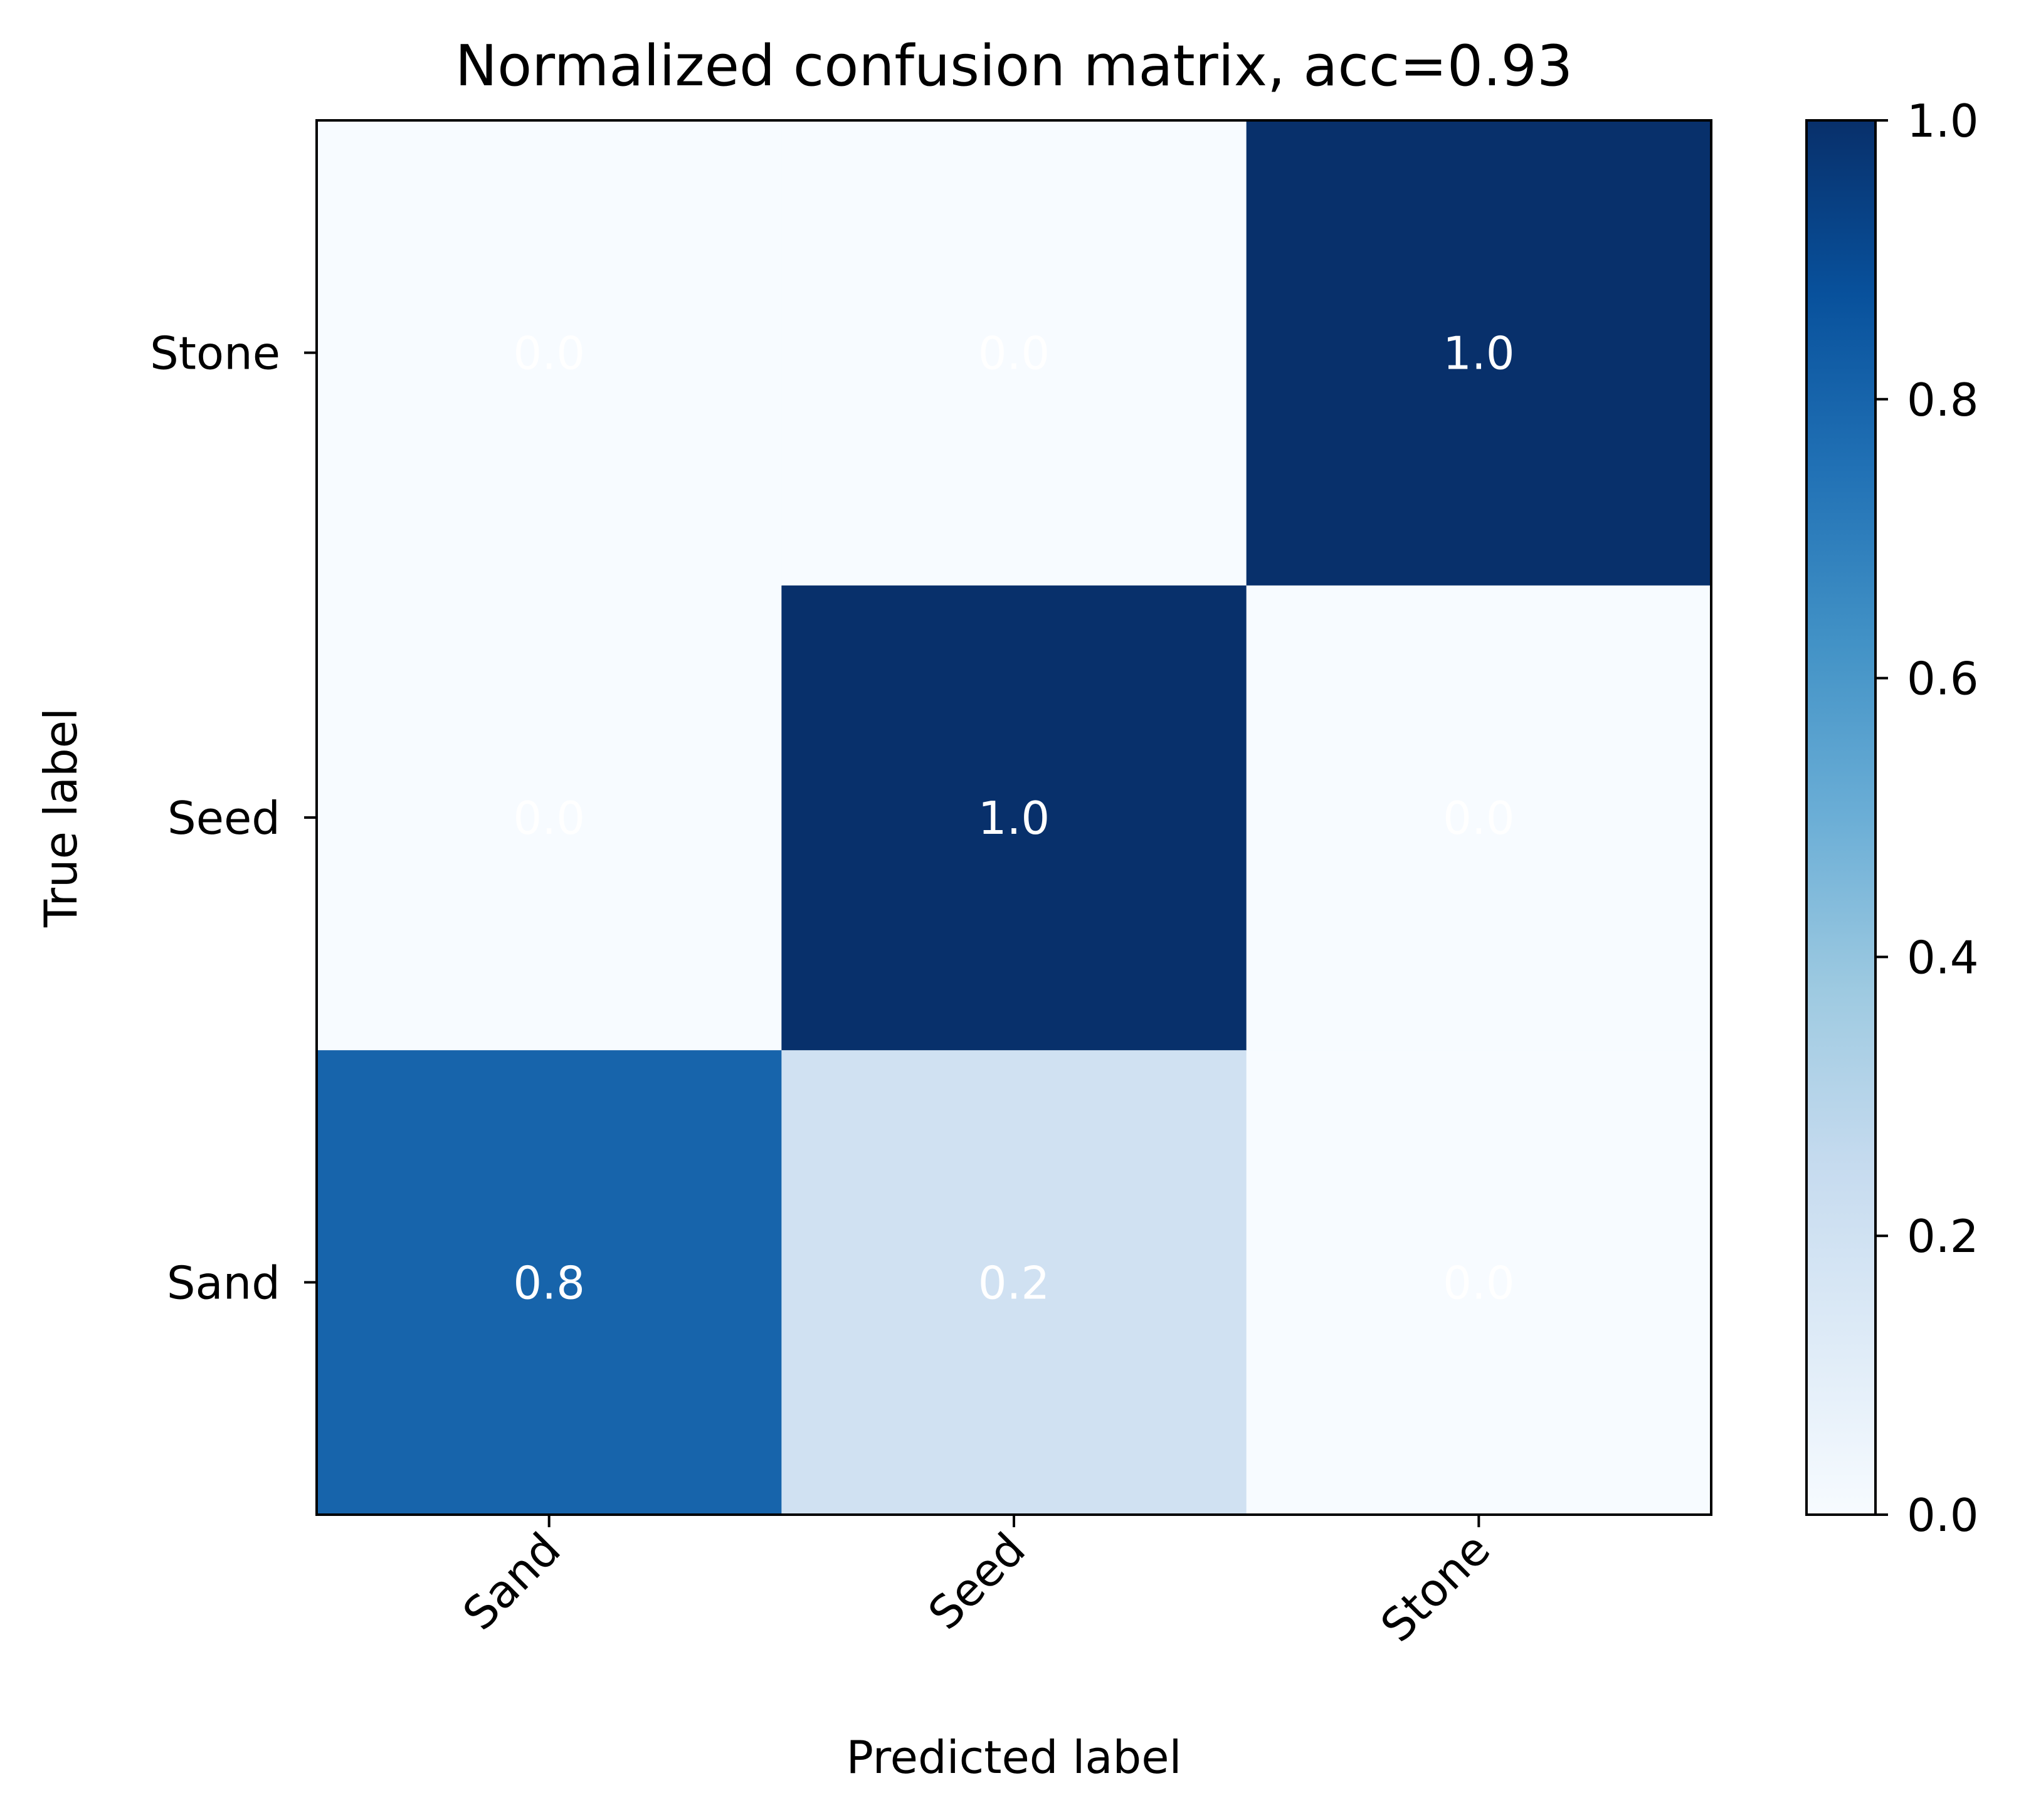  I want to click on cell-value-label: 0.2, so click(1014, 1282).